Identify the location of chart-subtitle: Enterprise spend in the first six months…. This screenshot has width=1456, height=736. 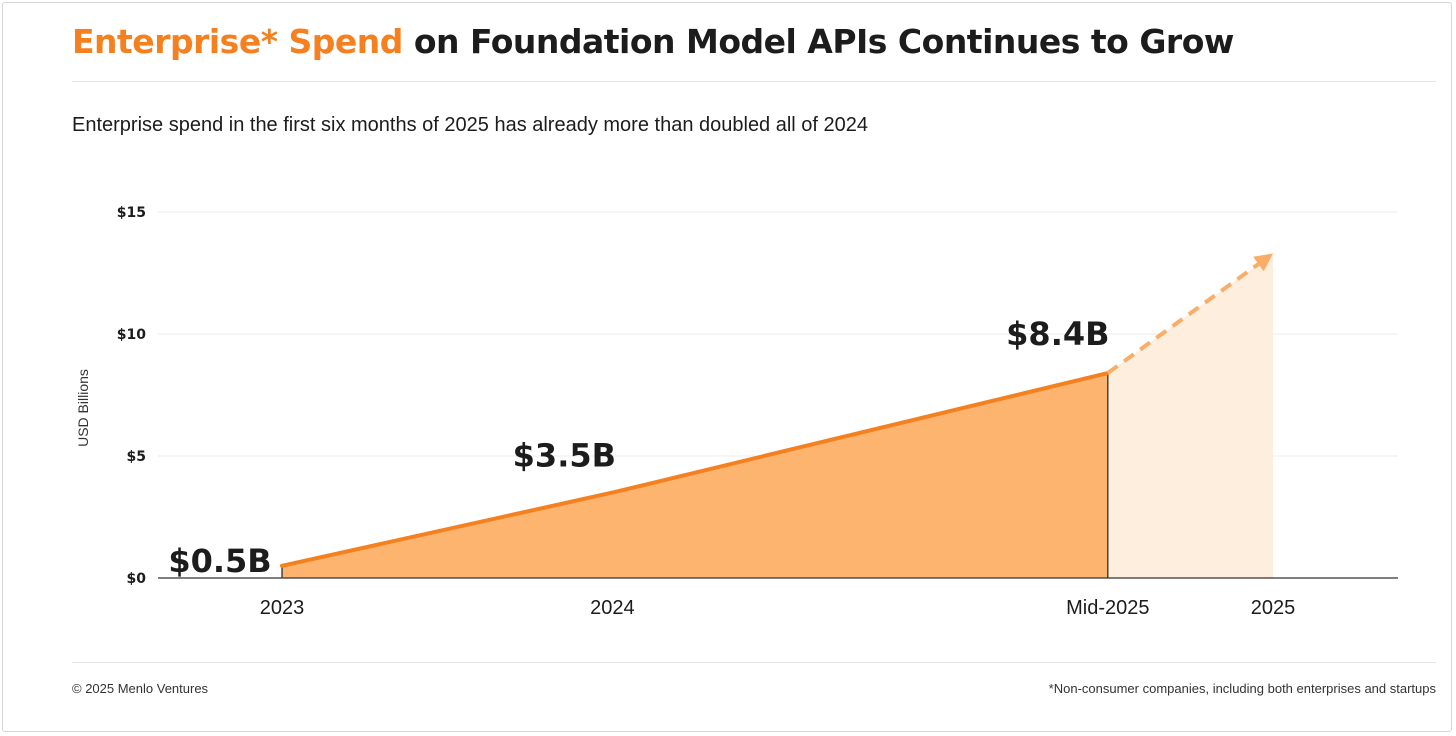
(470, 125).